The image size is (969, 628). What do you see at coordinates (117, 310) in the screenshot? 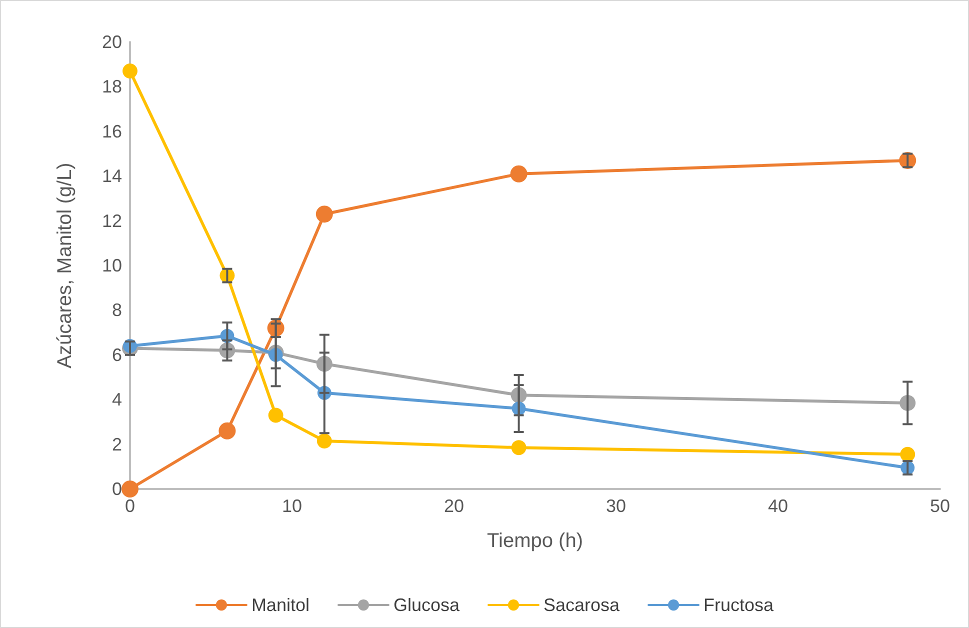
I see `y-tick-label: 8` at bounding box center [117, 310].